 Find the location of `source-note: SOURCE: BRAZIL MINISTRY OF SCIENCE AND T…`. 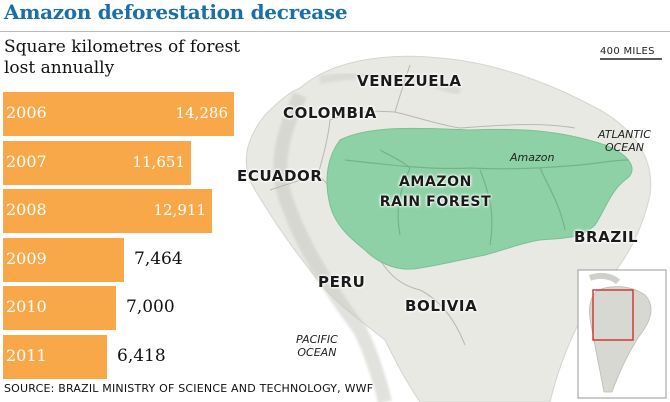

source-note: SOURCE: BRAZIL MINISTRY OF SCIENCE AND T… is located at coordinates (189, 388).